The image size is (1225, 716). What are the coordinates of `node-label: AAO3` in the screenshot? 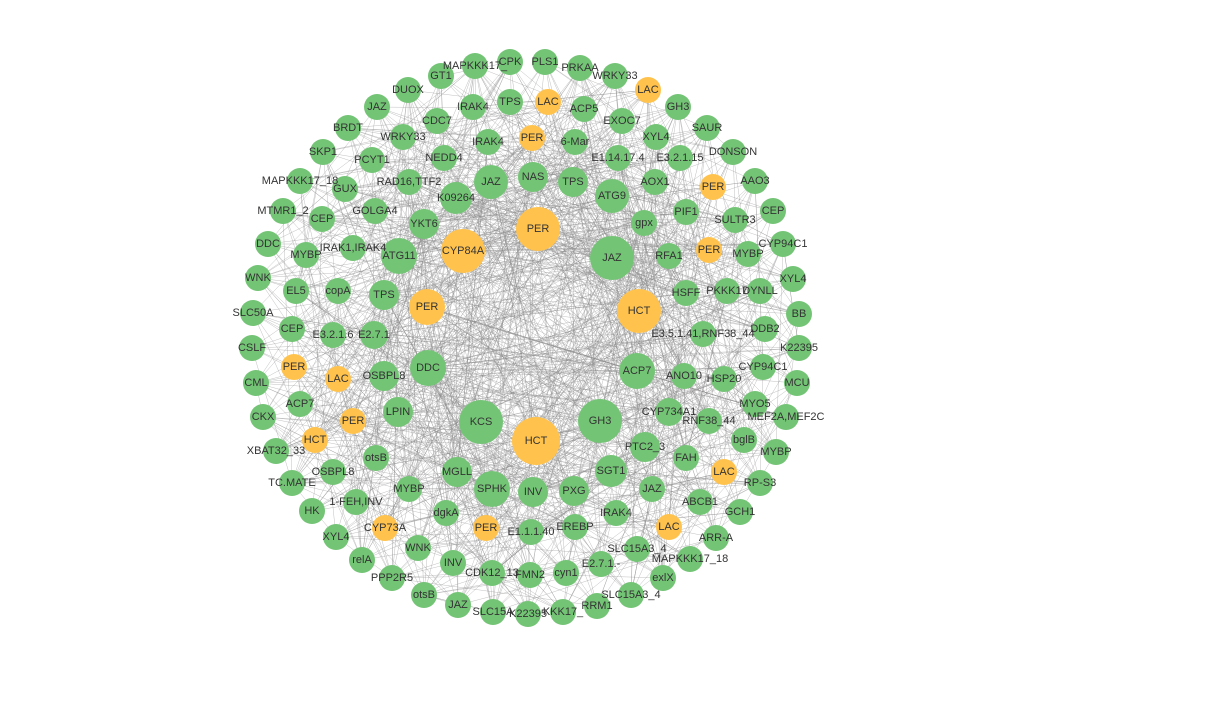 It's located at (754, 181).